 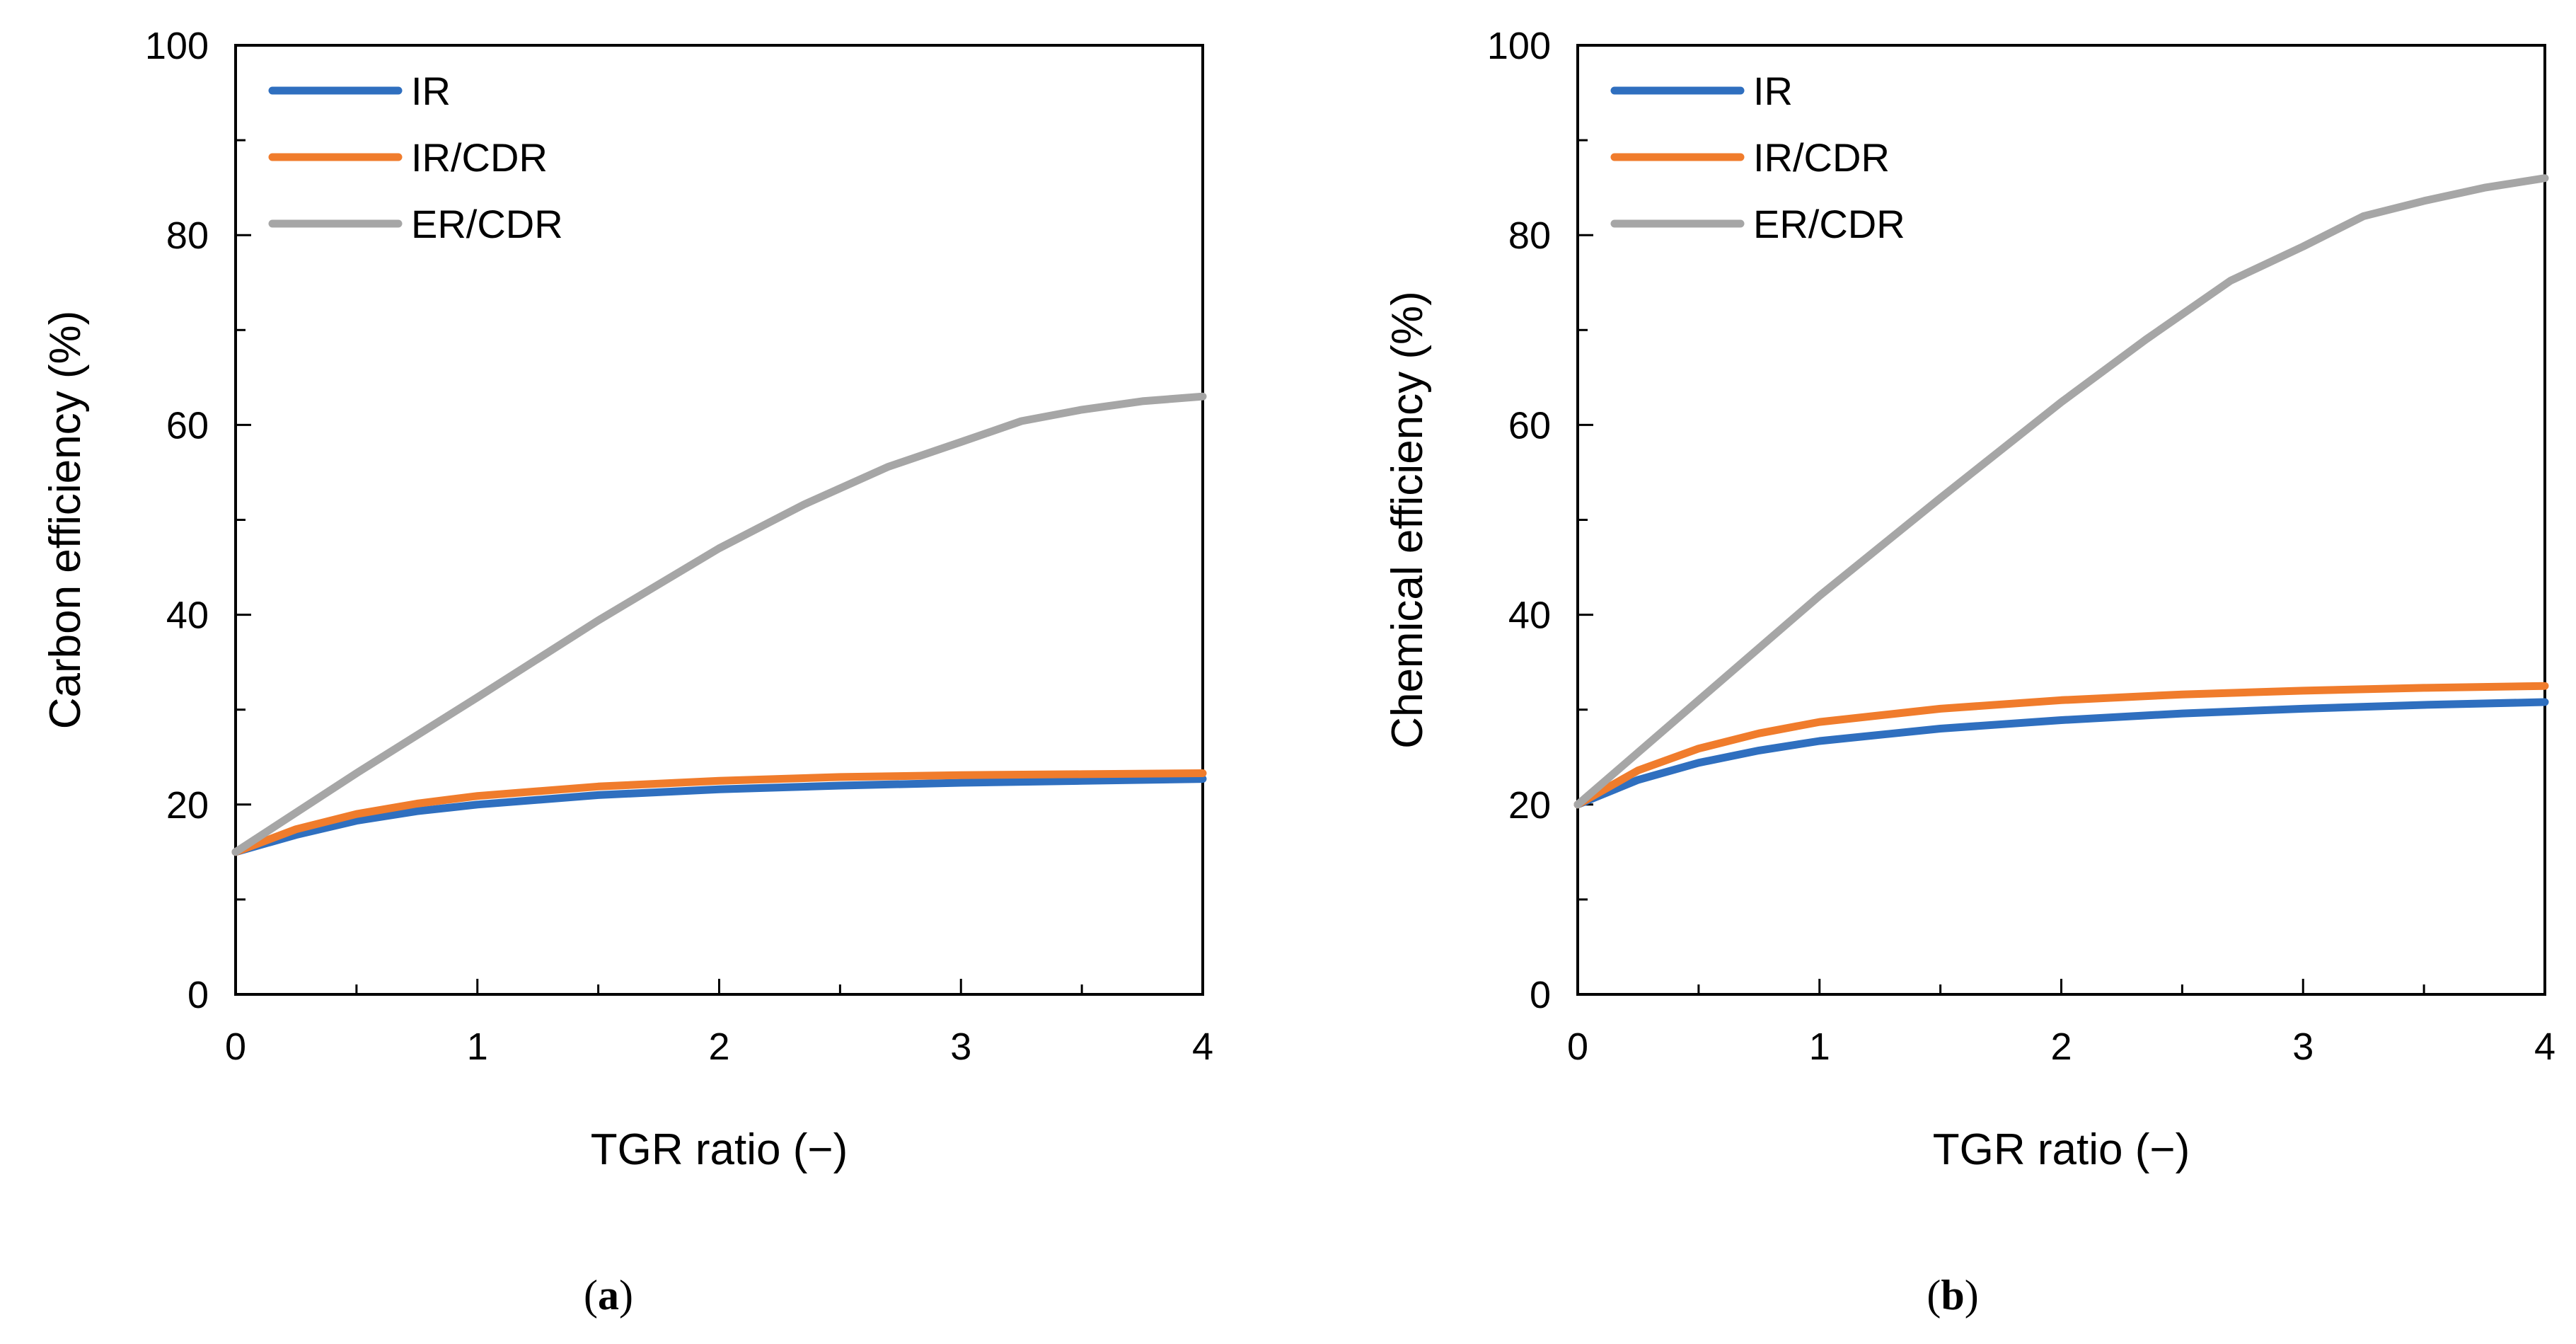 I want to click on y-axis-label: Chemical efficiency (%), so click(x=1407, y=520).